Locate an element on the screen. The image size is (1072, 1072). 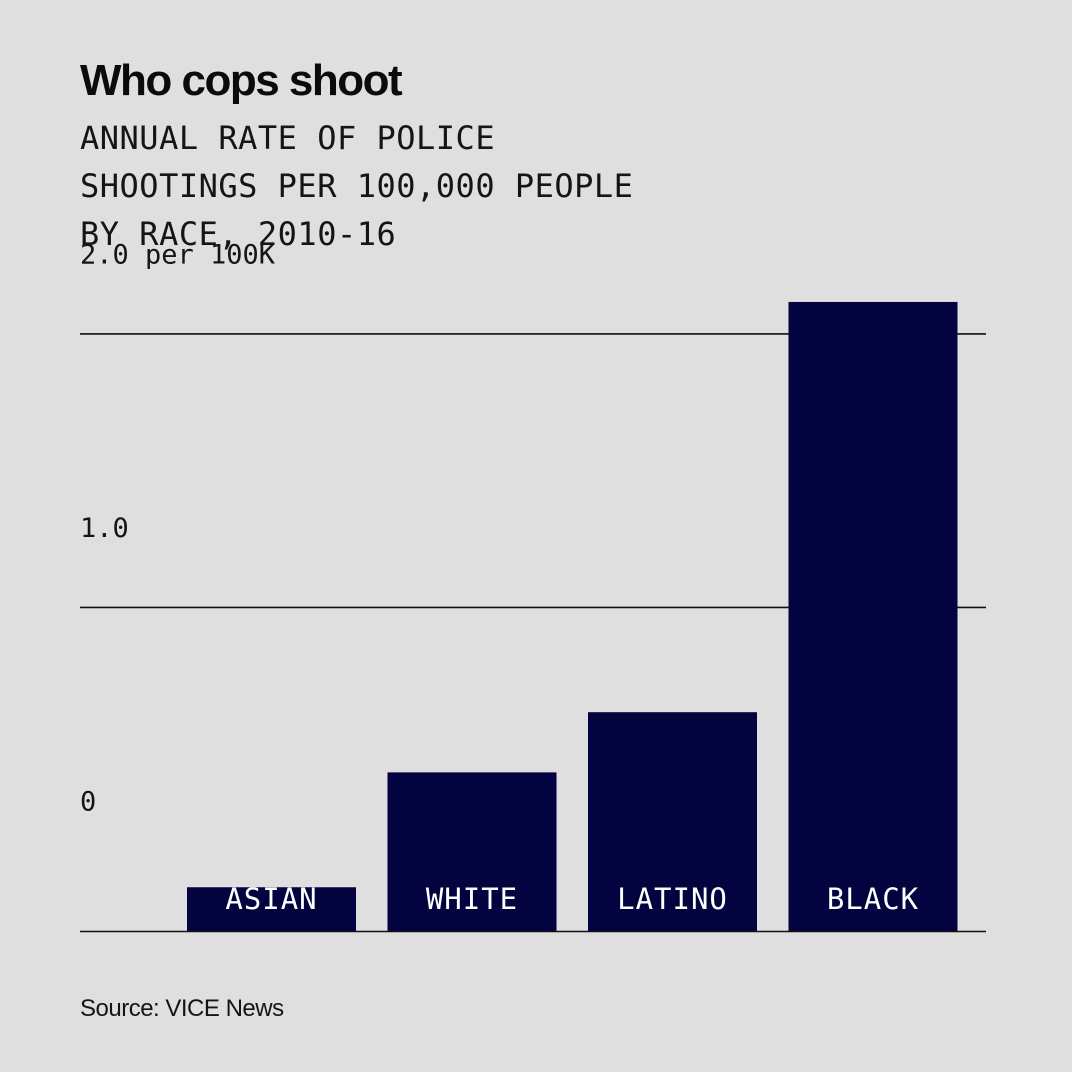
y-axis-ticks: 2.0 per 100K 1.0 0 is located at coordinates (178, 528).